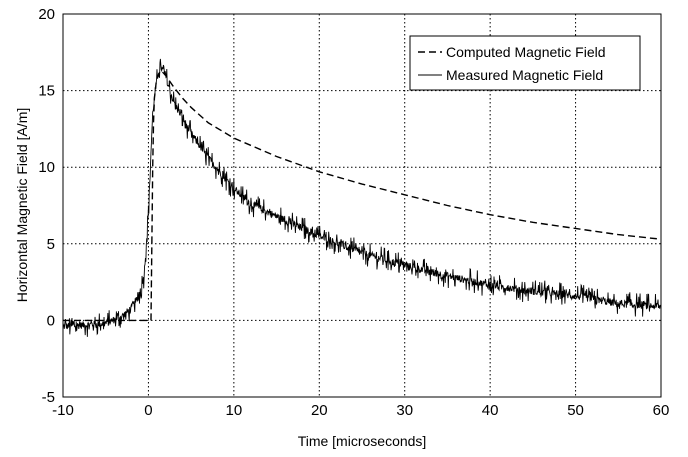 The width and height of the screenshot is (688, 457). Describe the element at coordinates (526, 52) in the screenshot. I see `legend-label-computed: Computed Magnetic Field` at that location.